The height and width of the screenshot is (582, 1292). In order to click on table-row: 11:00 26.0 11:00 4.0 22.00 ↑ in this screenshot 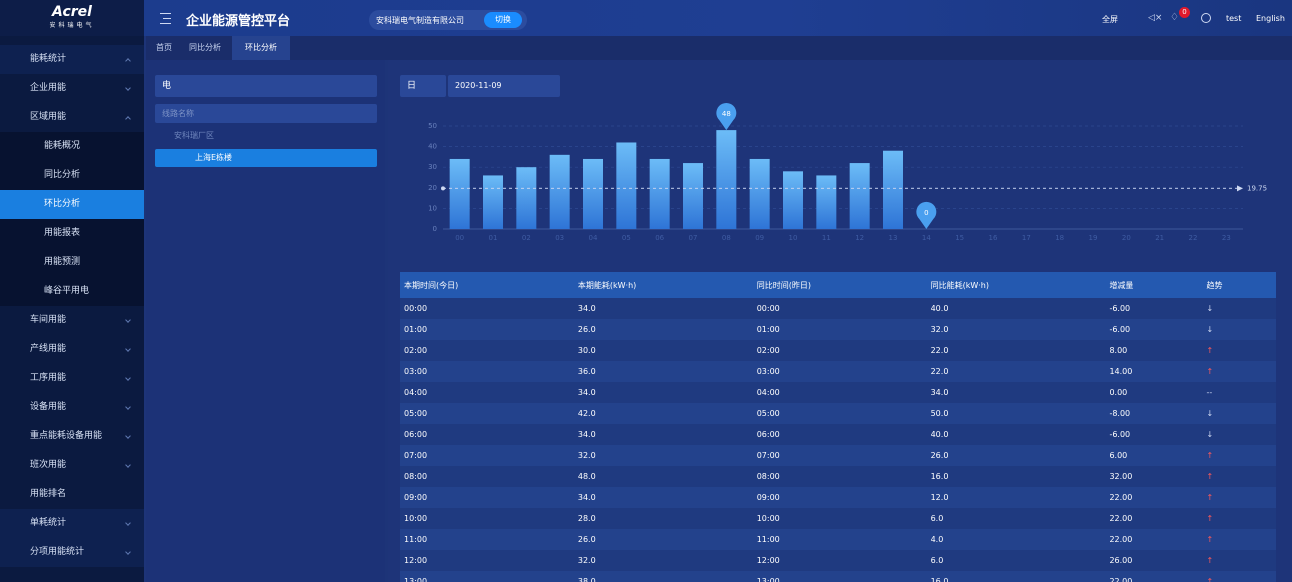, I will do `click(838, 539)`.